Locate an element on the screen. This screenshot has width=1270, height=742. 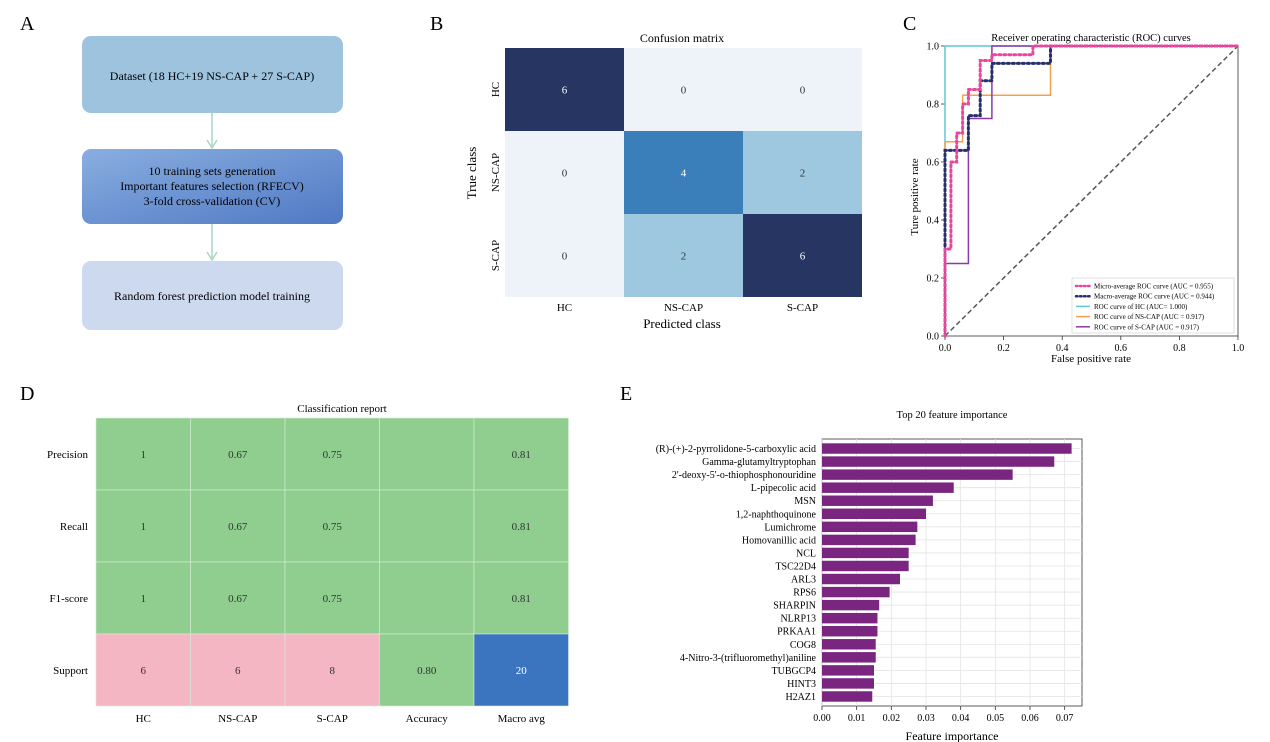
cm-ylabel: True class is located at coordinates (471, 173).